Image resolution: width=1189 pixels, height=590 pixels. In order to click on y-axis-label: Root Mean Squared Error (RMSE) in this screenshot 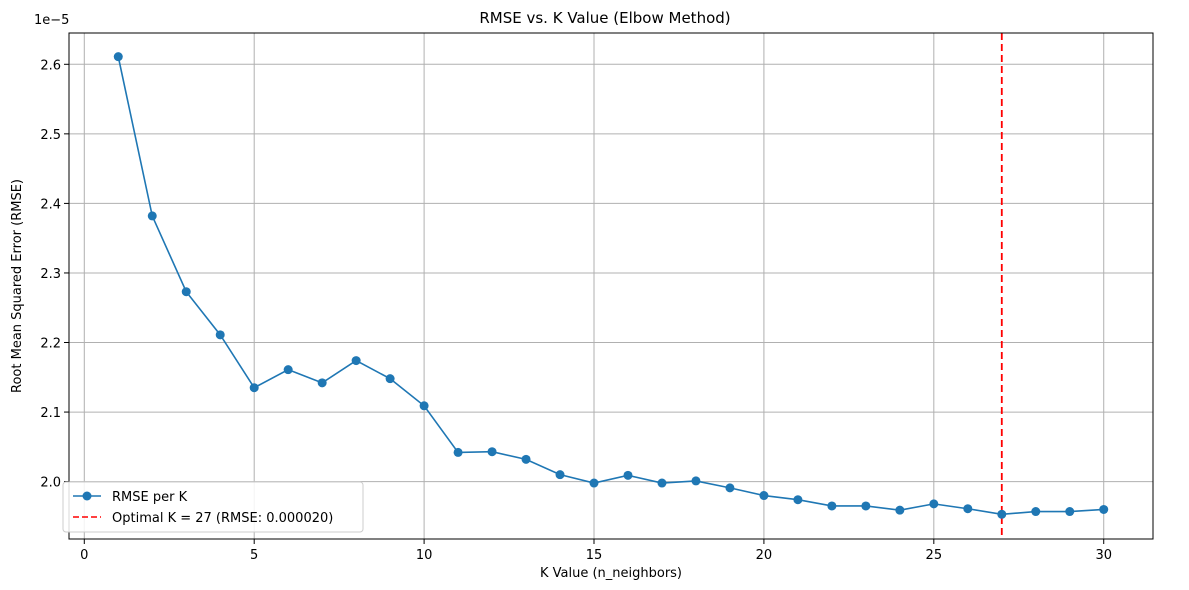, I will do `click(17, 286)`.